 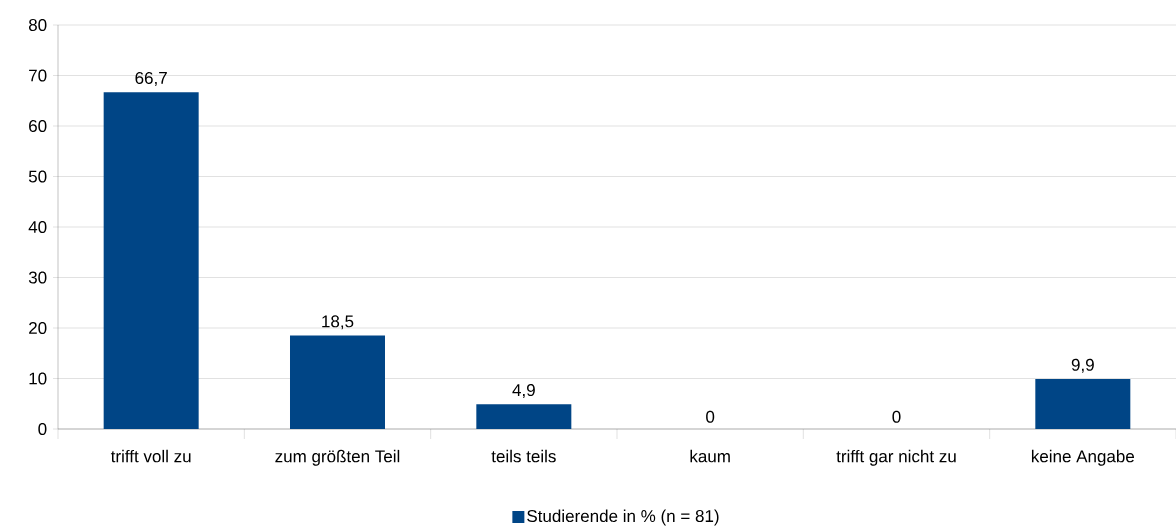 I want to click on data-label: 66,7, so click(x=151, y=78).